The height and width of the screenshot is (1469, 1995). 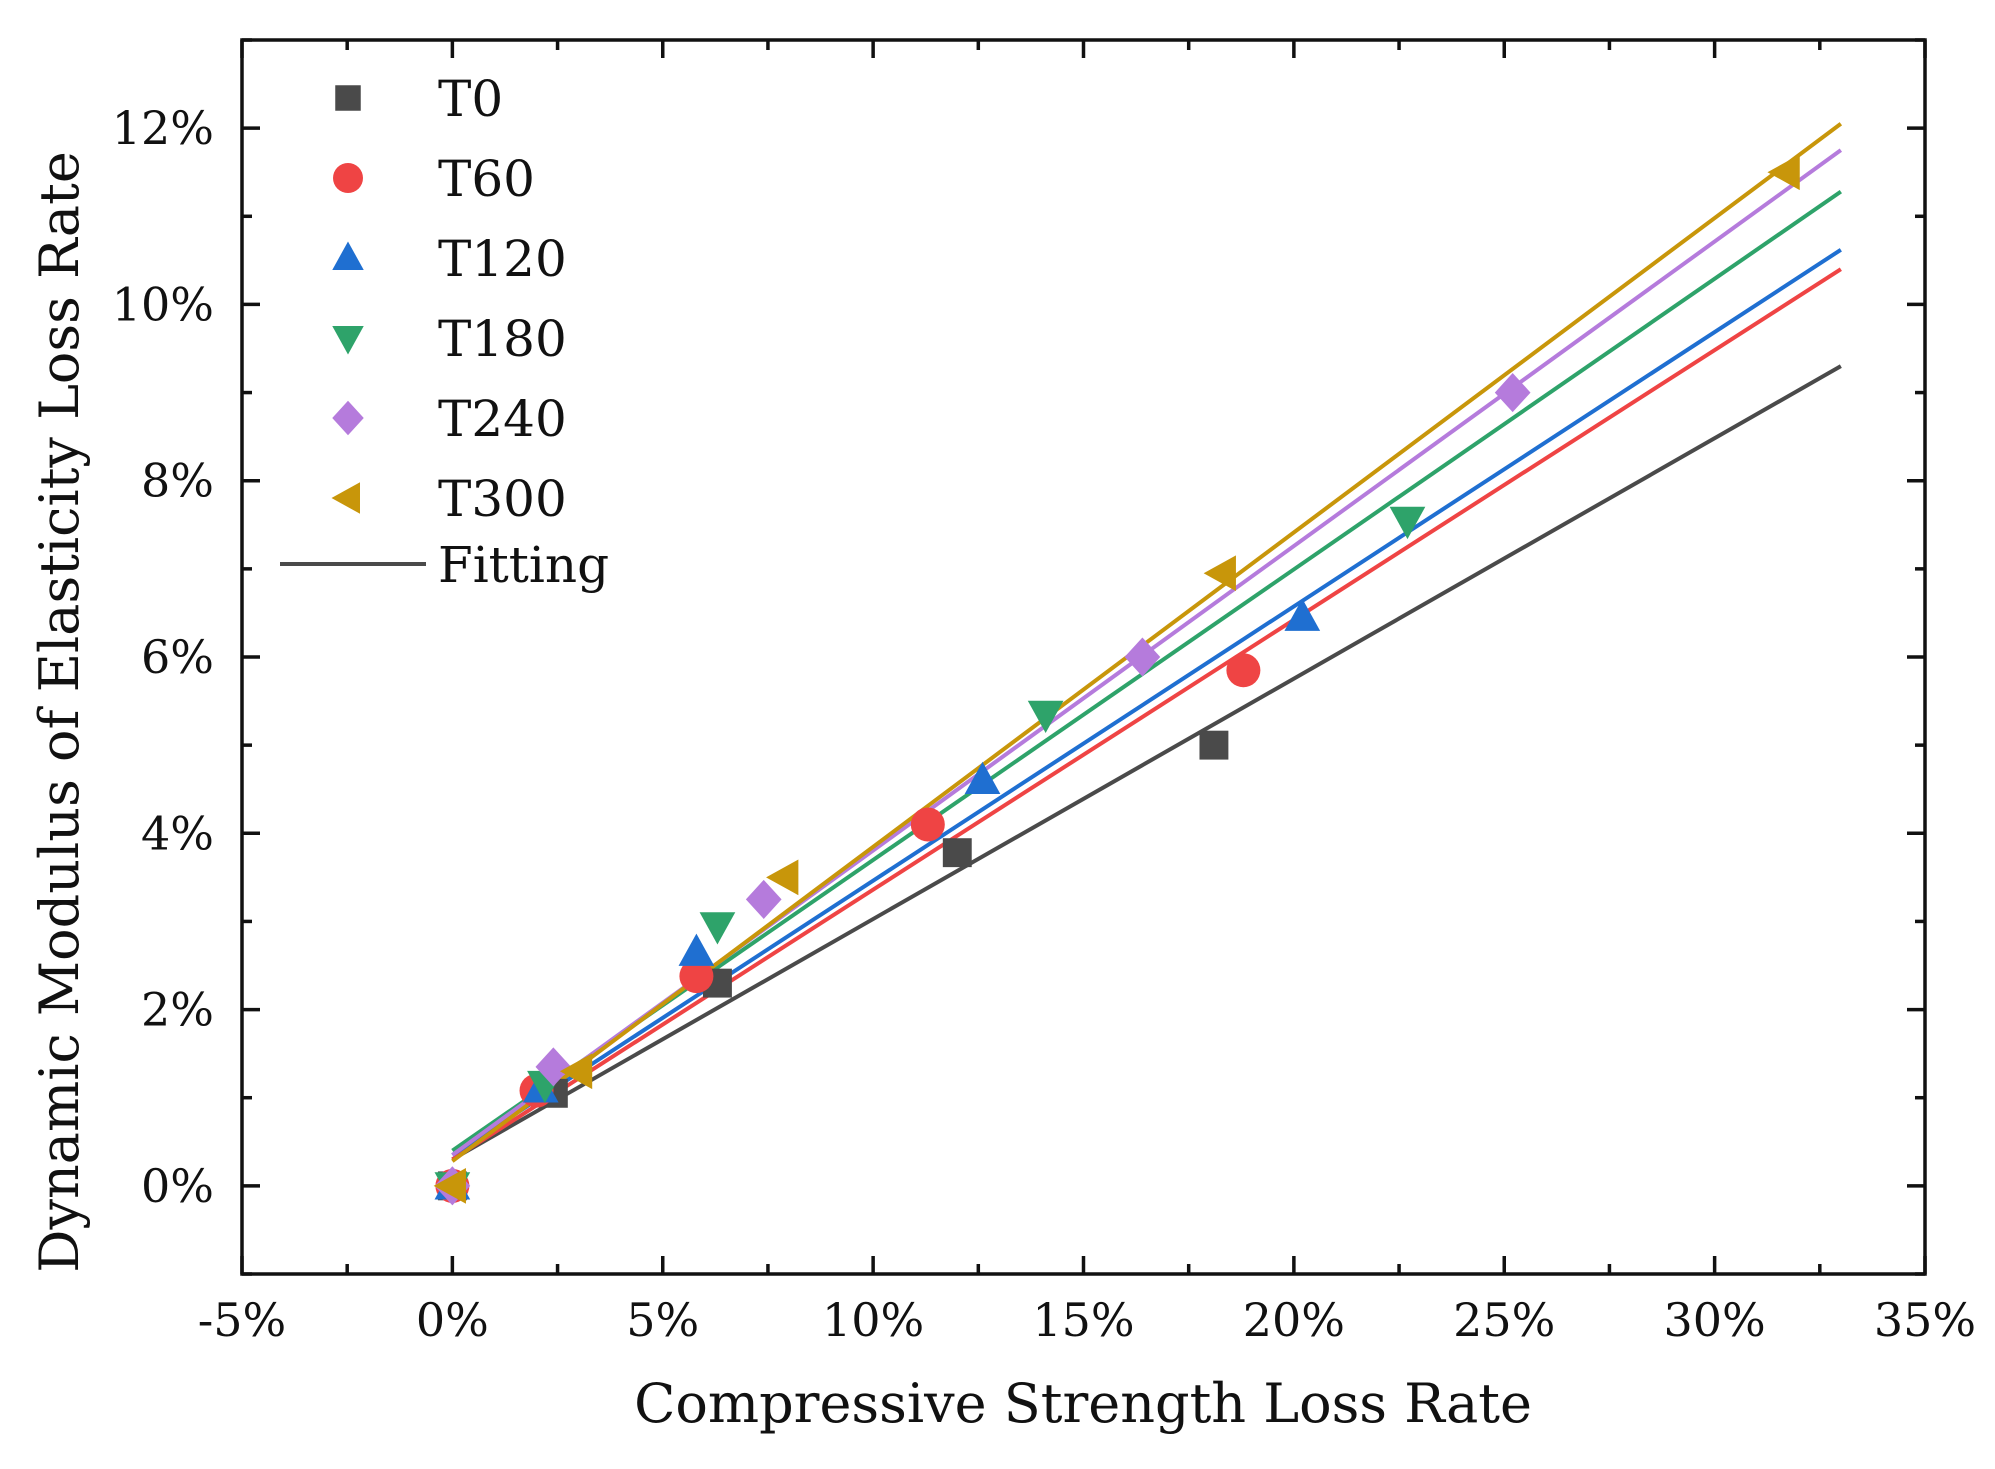 I want to click on y-tick-label: 12%, so click(x=163, y=128).